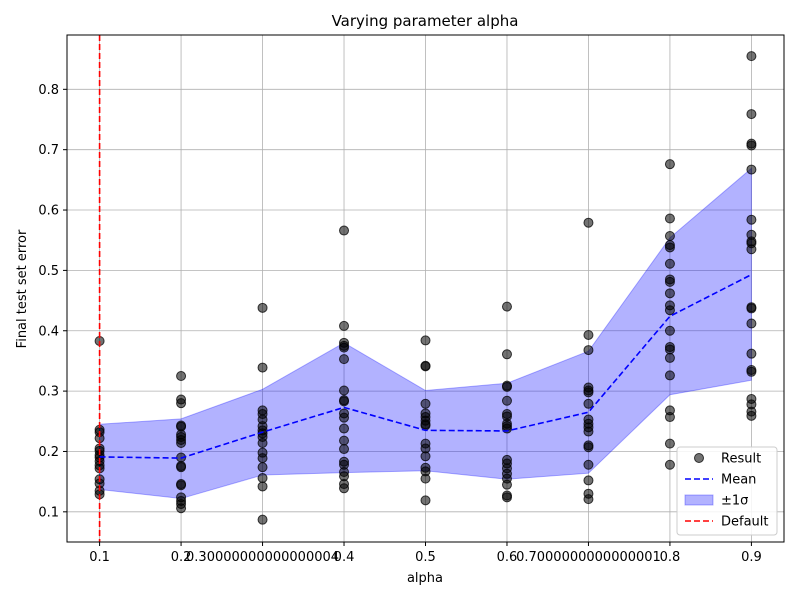 Image resolution: width=800 pixels, height=600 pixels. What do you see at coordinates (425, 578) in the screenshot?
I see `x-axis-label: alpha` at bounding box center [425, 578].